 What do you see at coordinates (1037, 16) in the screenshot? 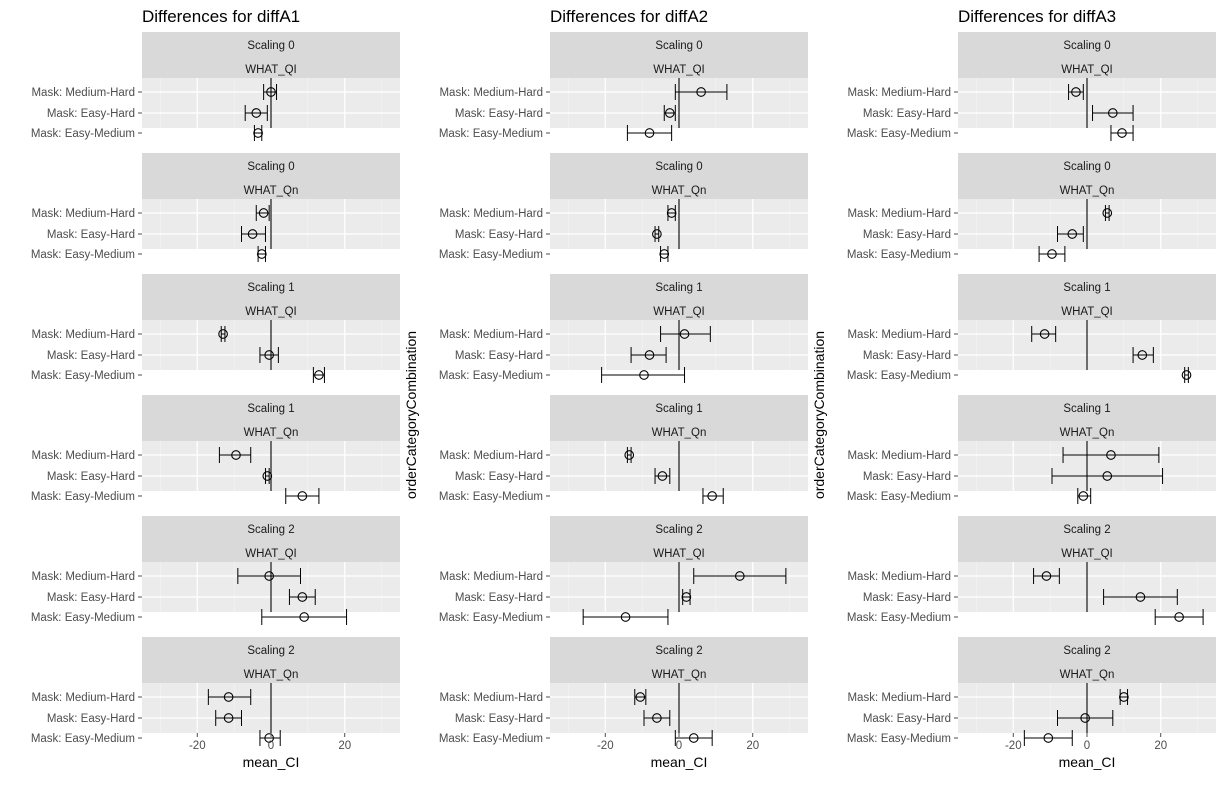
I see `column-title: Differences for diffA3` at bounding box center [1037, 16].